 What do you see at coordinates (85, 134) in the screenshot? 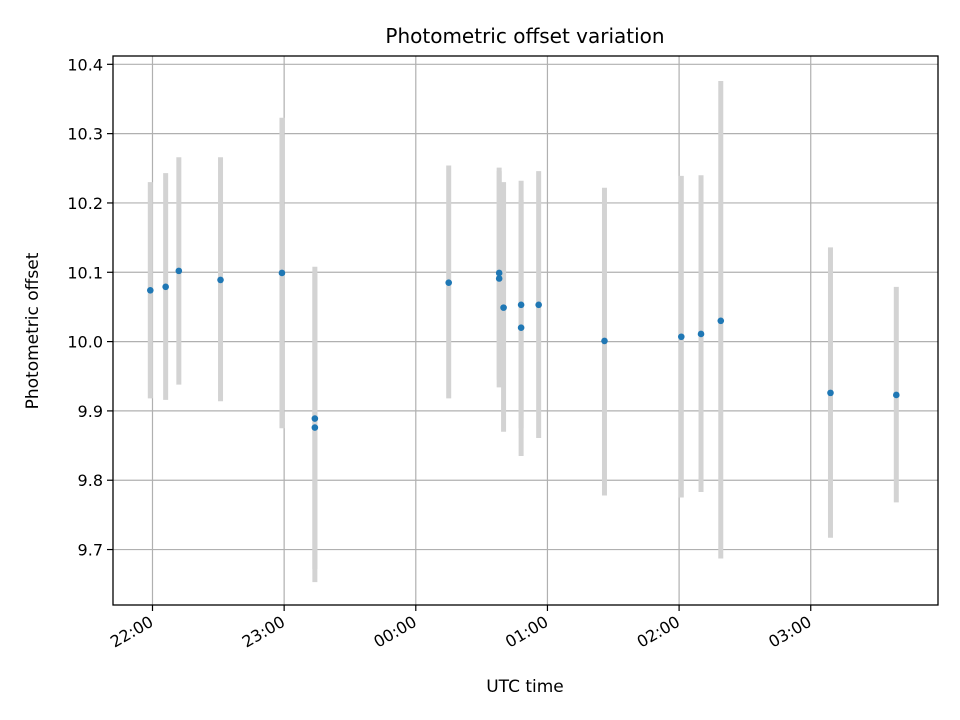
I see `y-tick-label: 10.3` at bounding box center [85, 134].